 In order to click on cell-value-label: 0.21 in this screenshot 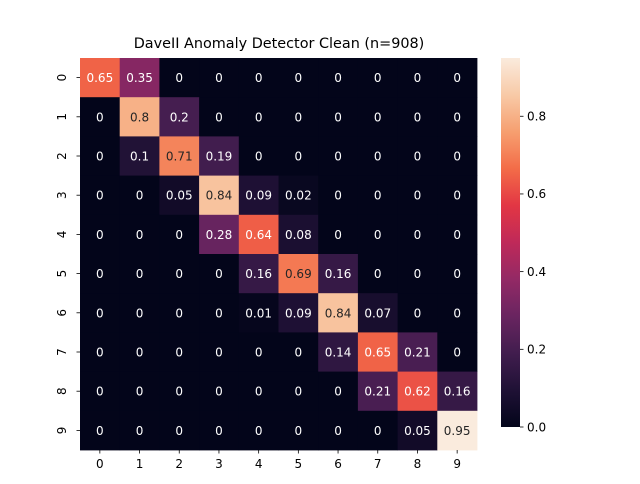, I will do `click(377, 392)`.